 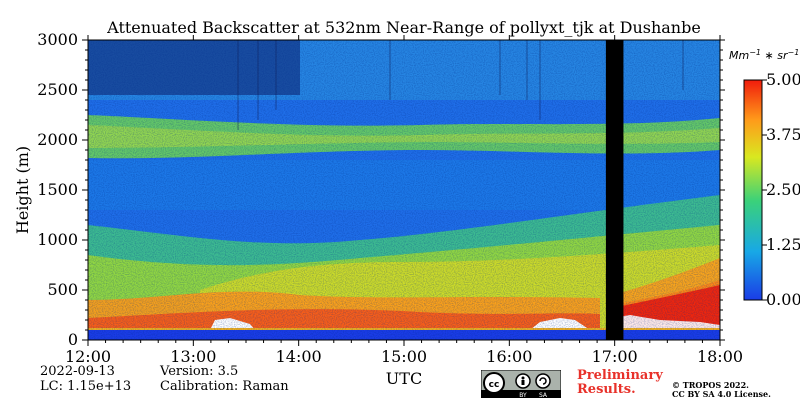 I want to click on x-tick-label: 14:00, so click(x=299, y=356).